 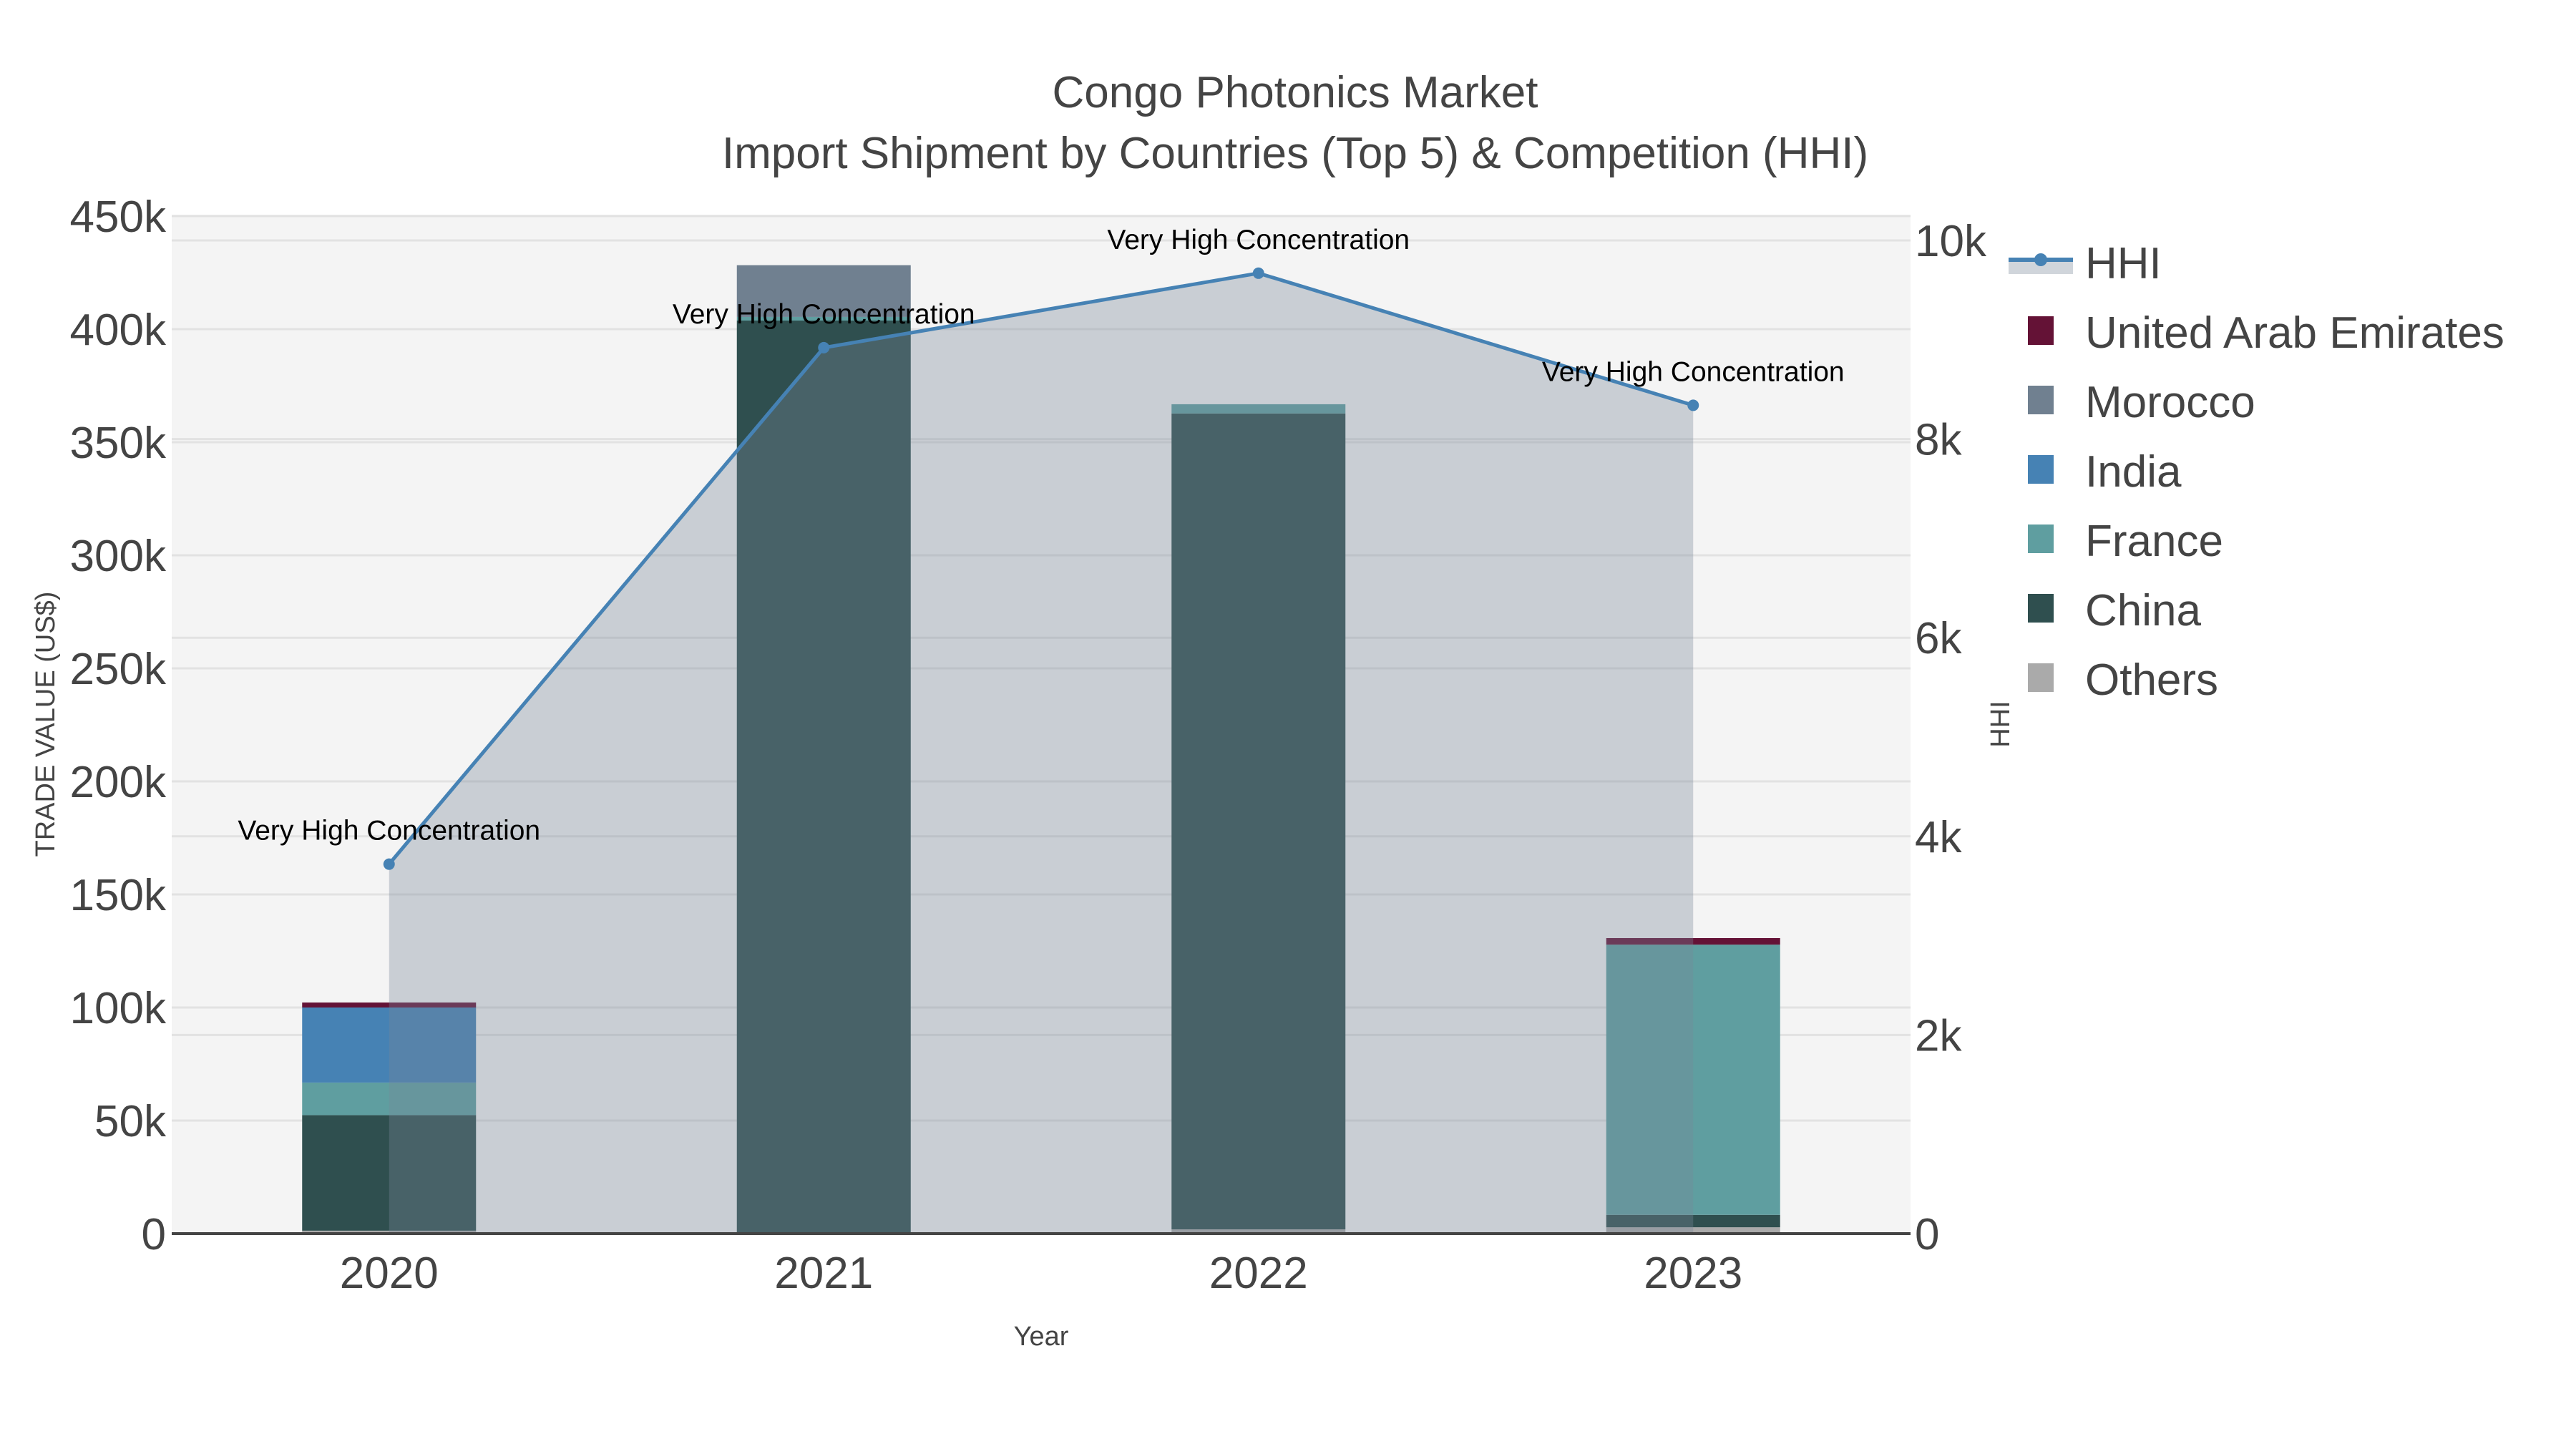 What do you see at coordinates (118, 443) in the screenshot?
I see `y-left-tick-label: 350k` at bounding box center [118, 443].